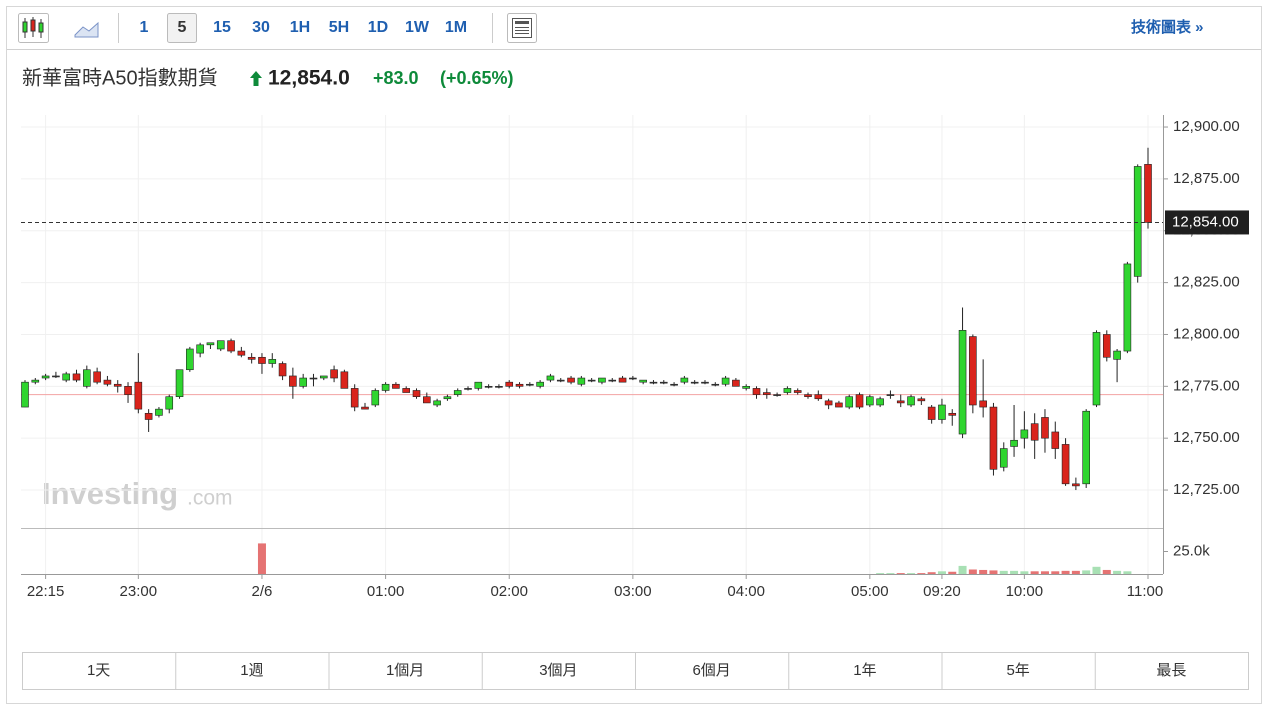  Describe the element at coordinates (86, 29) in the screenshot. I see `area-icon` at that location.